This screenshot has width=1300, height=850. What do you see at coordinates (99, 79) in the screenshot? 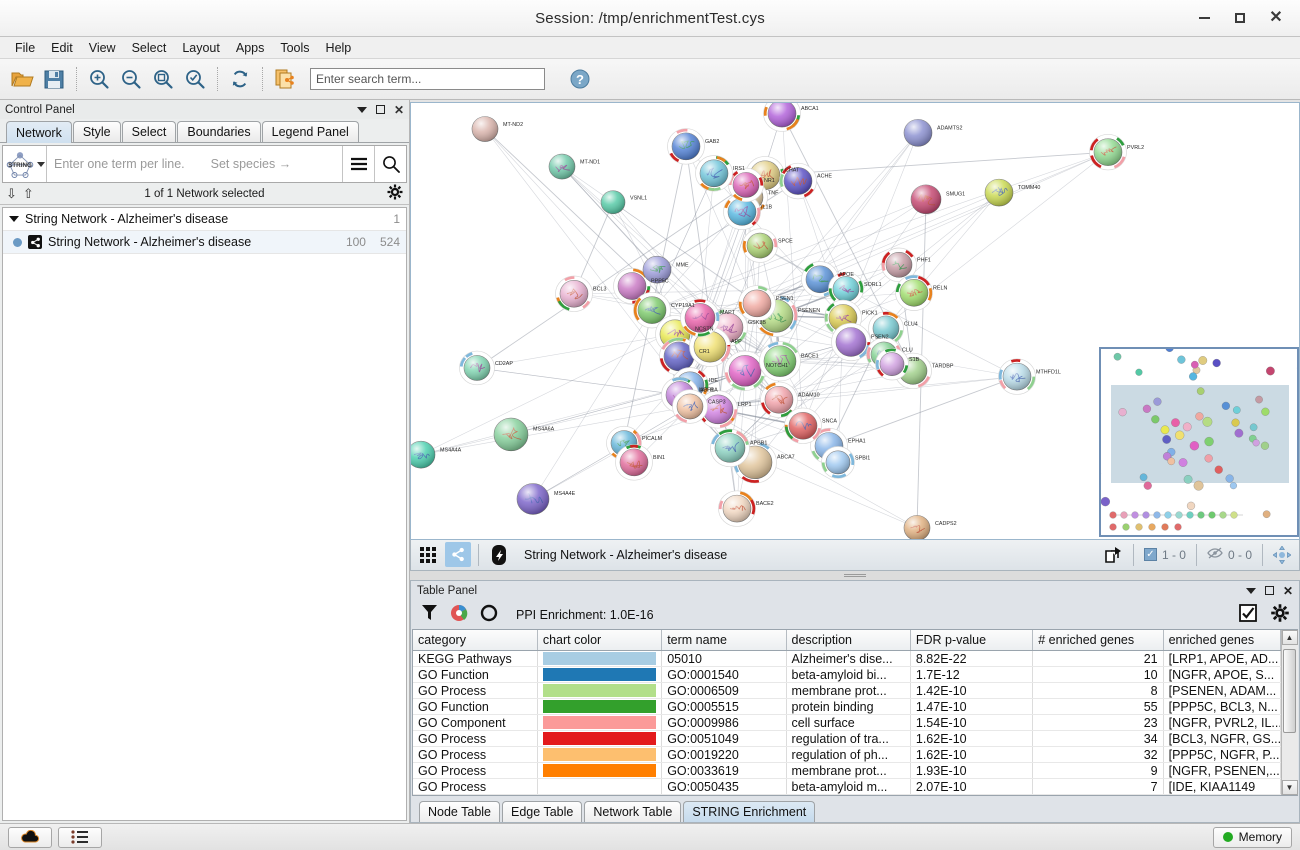
I see `zoom-in-button` at bounding box center [99, 79].